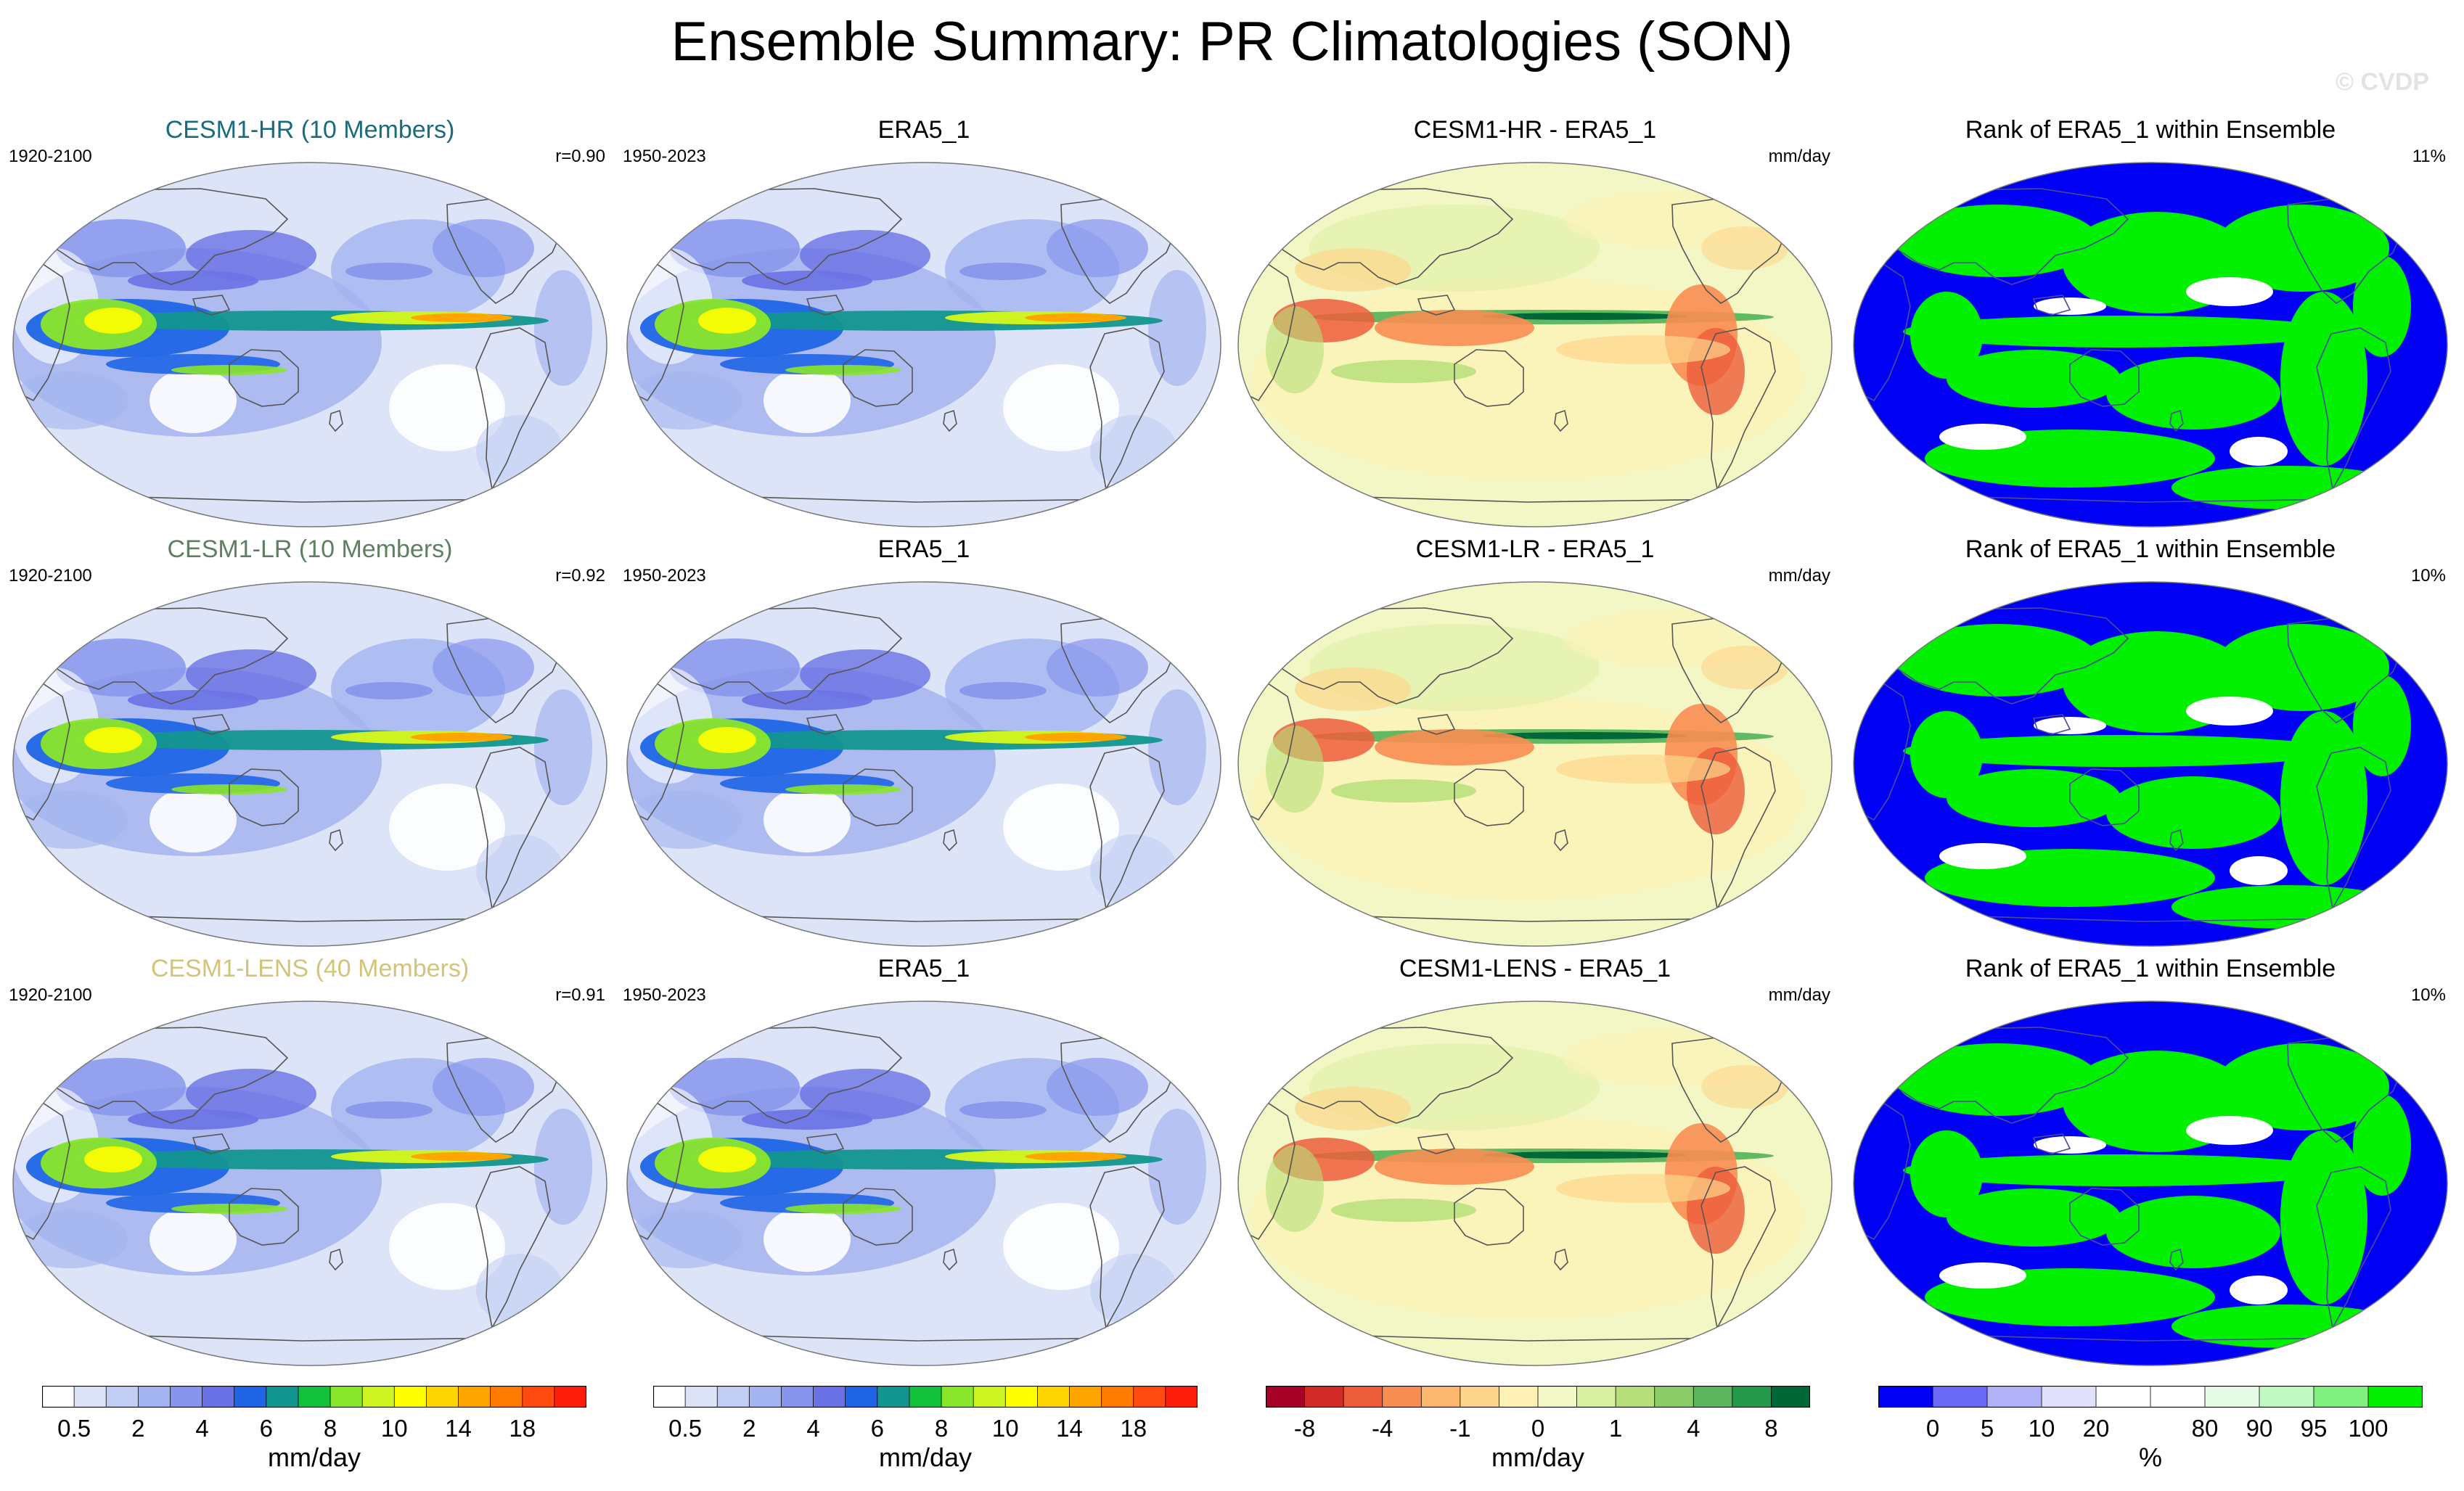  What do you see at coordinates (1304, 1428) in the screenshot?
I see `colorbar-tick-label: -8` at bounding box center [1304, 1428].